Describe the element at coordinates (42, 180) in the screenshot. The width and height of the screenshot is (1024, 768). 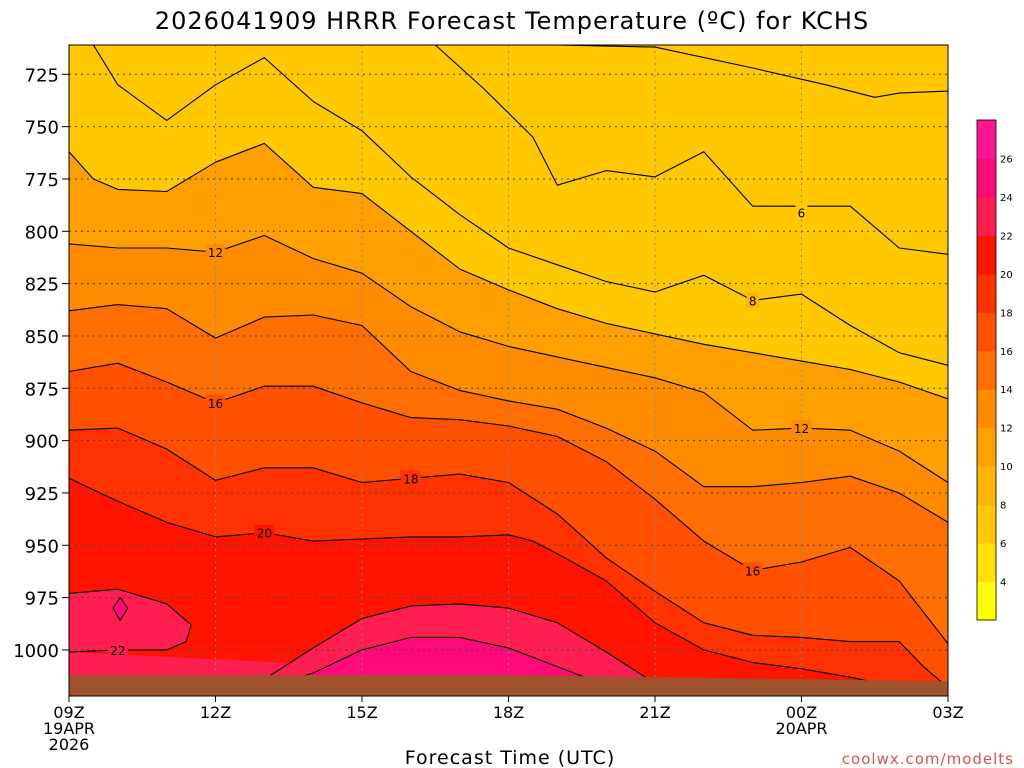
I see `y-tick-label: 775` at that location.